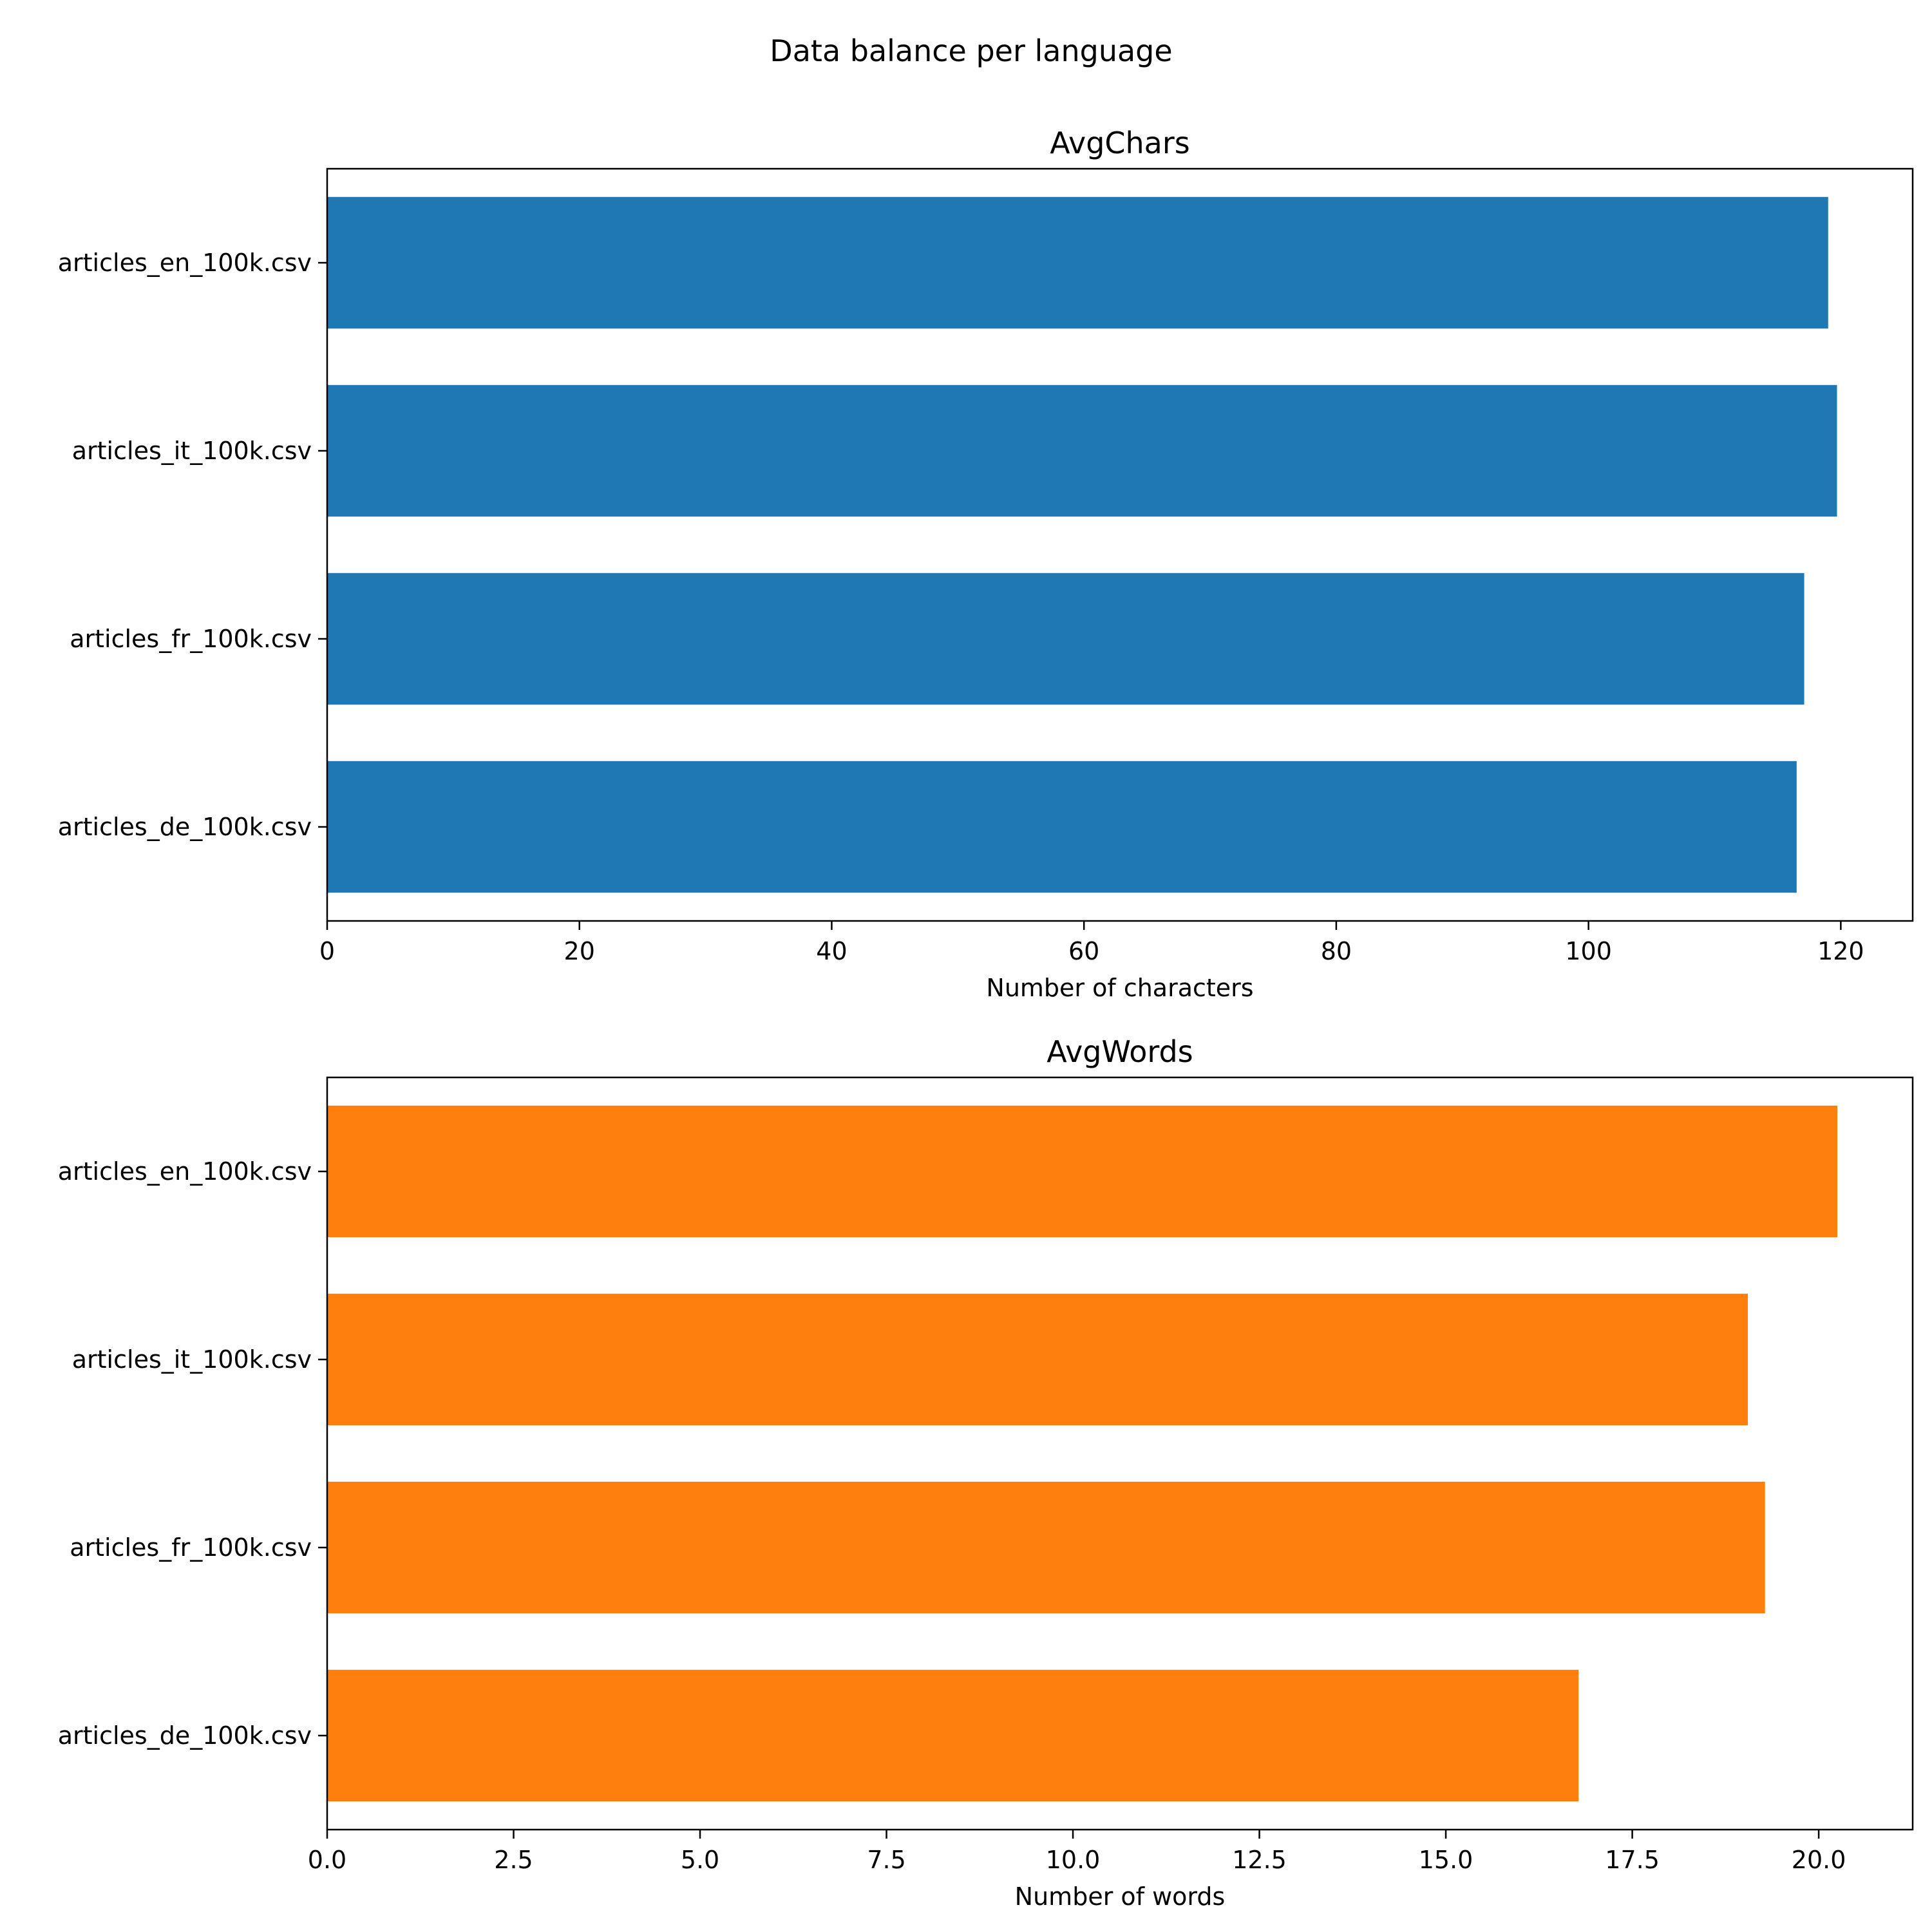 This screenshot has width=1932, height=1932. I want to click on x-tick-label: 12.5, so click(1259, 1860).